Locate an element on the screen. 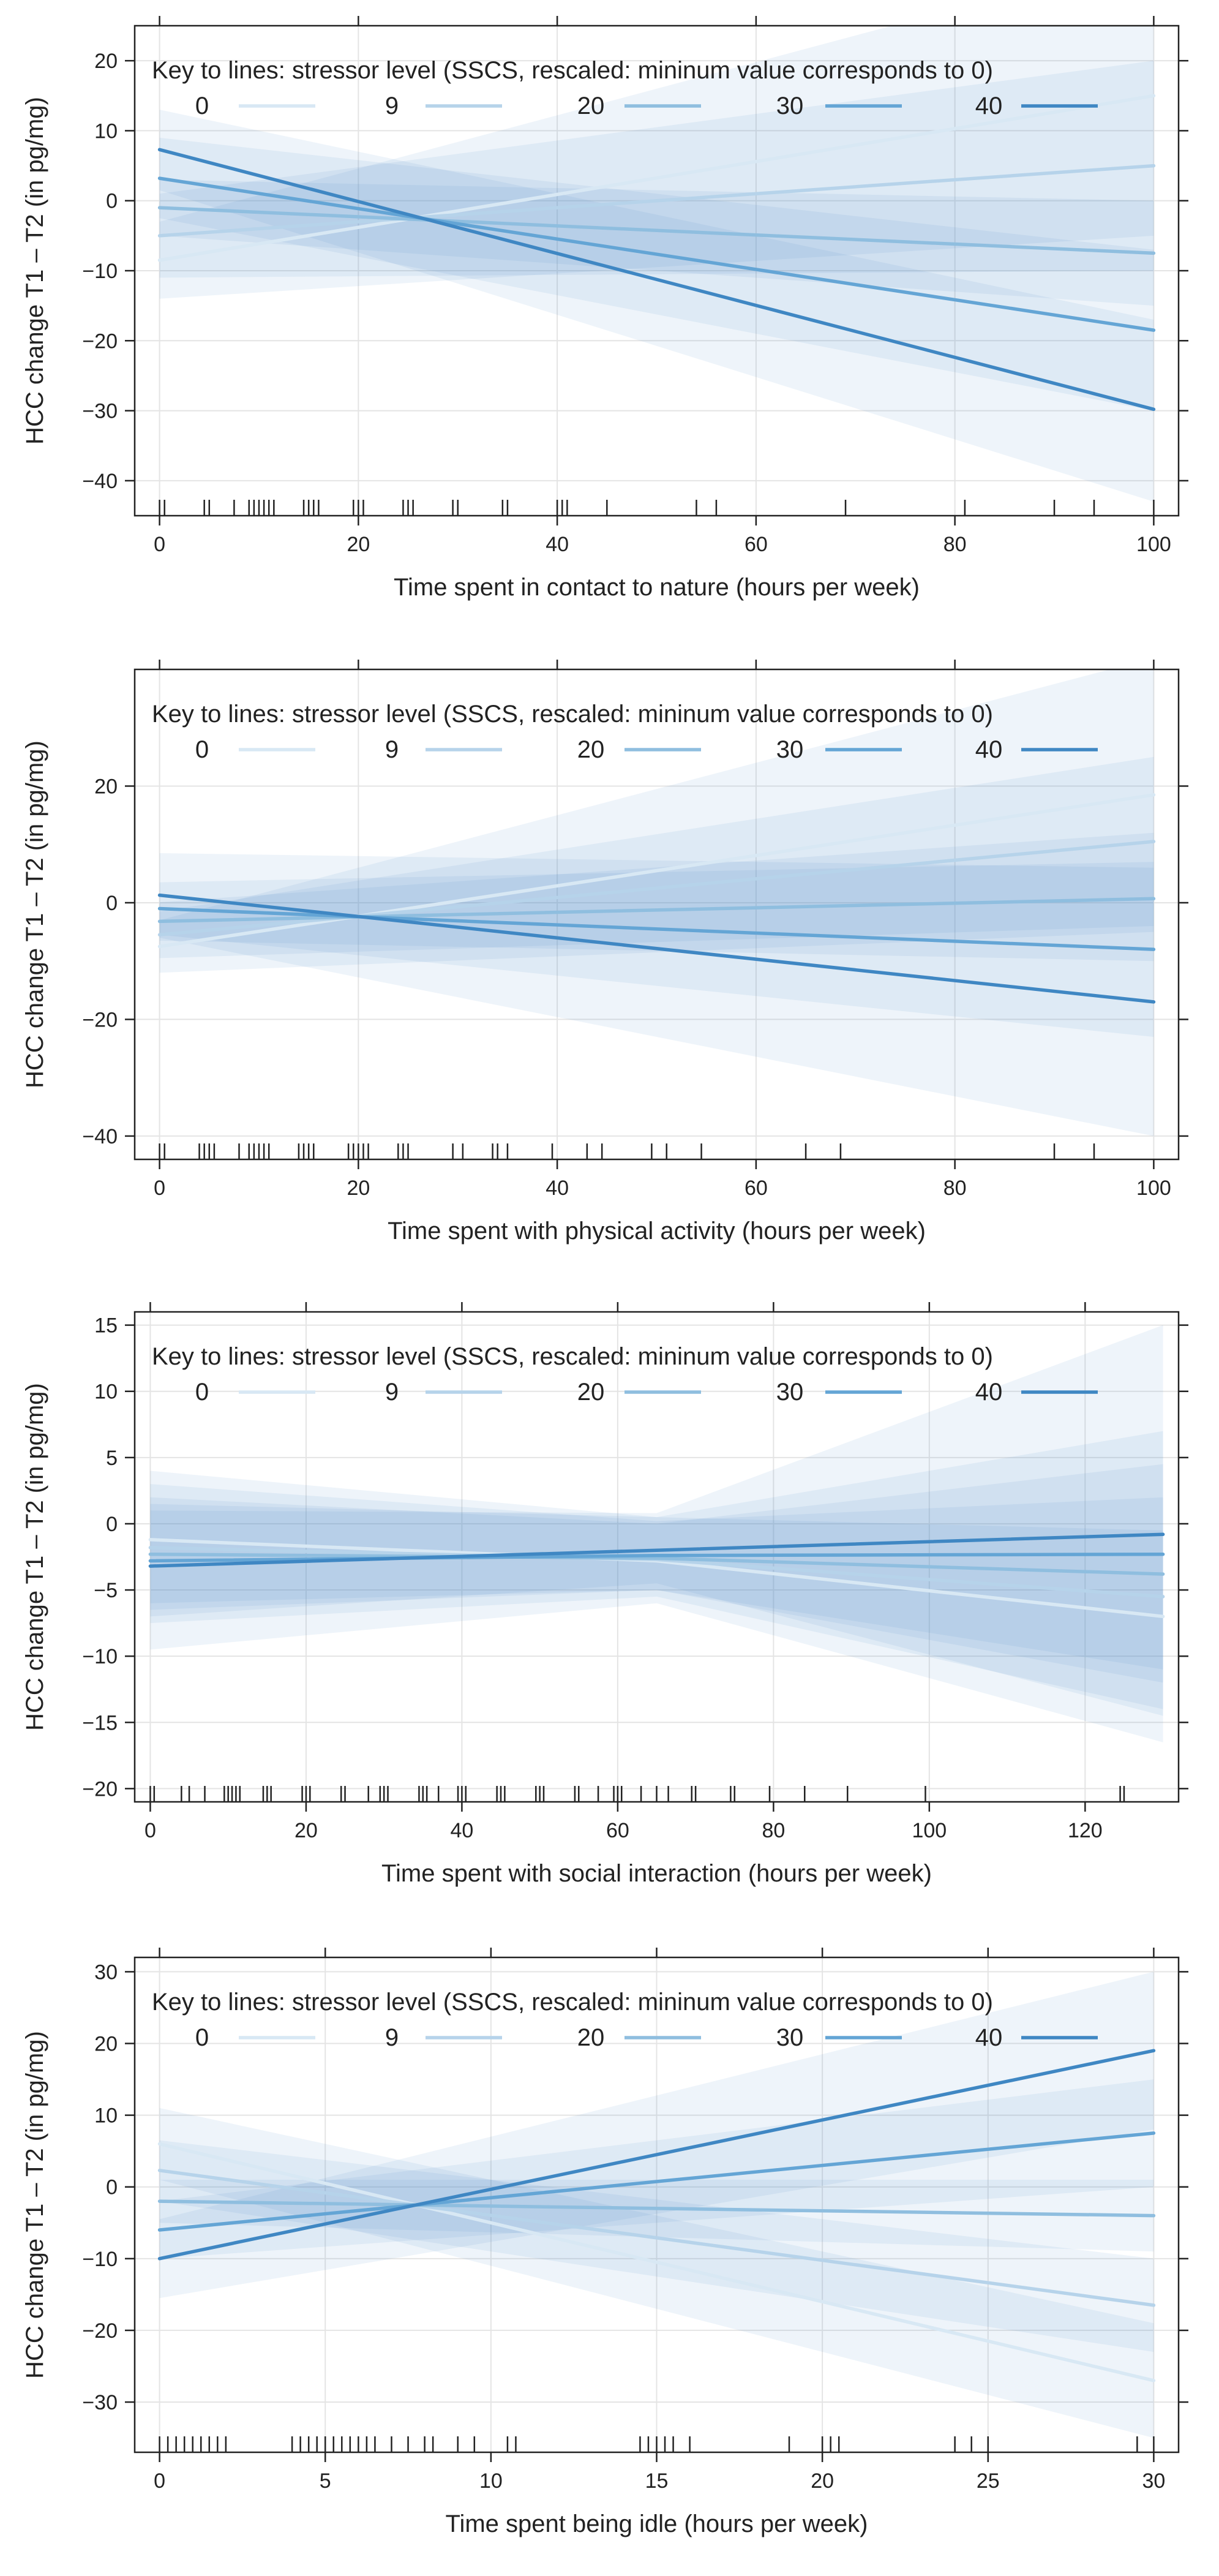 This screenshot has height=2576, width=1219. x-tick-label: 30 is located at coordinates (1153, 2481).